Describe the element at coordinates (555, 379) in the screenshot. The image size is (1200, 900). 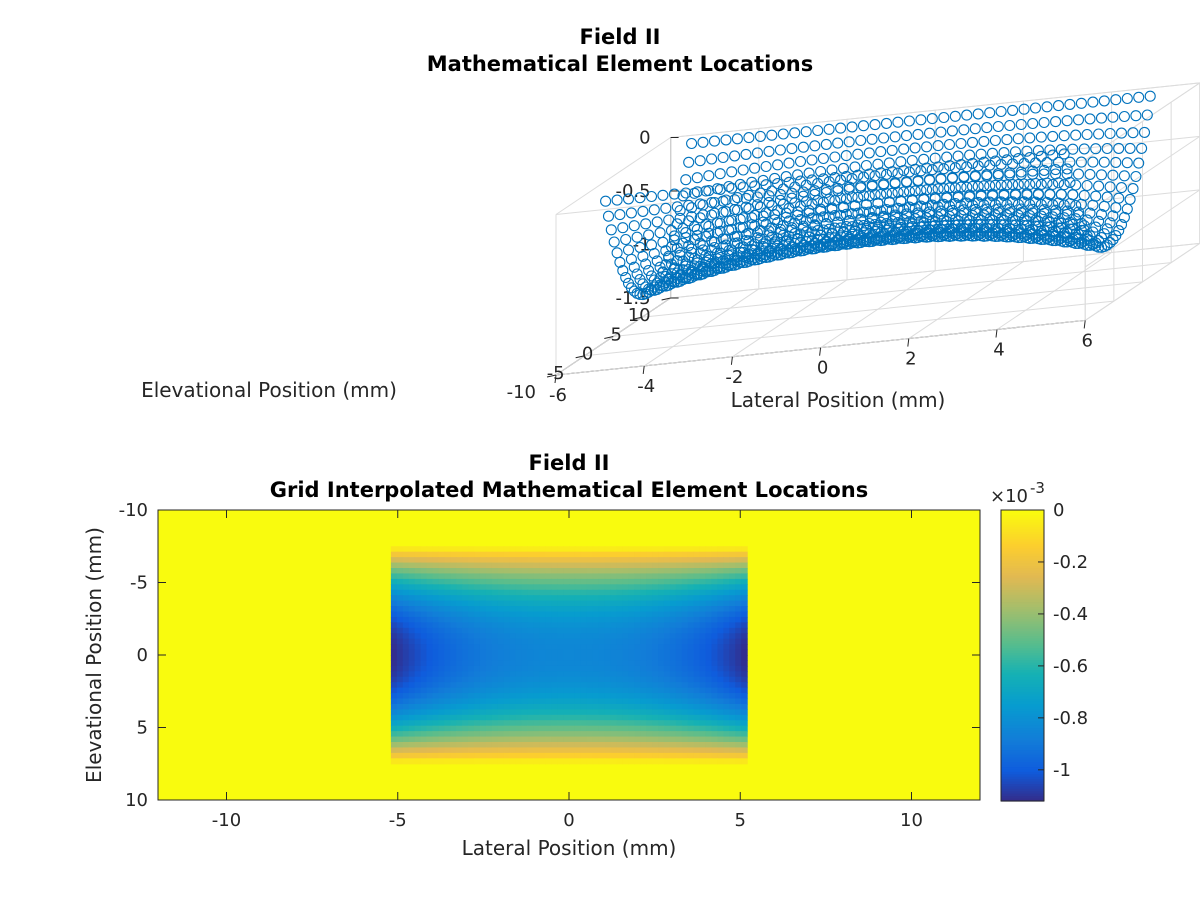
I see `x-tick-mark` at that location.